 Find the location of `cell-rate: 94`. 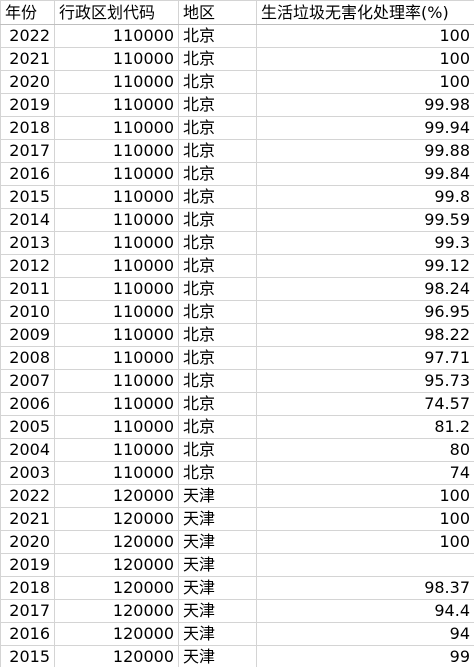

cell-rate: 94 is located at coordinates (365, 634).